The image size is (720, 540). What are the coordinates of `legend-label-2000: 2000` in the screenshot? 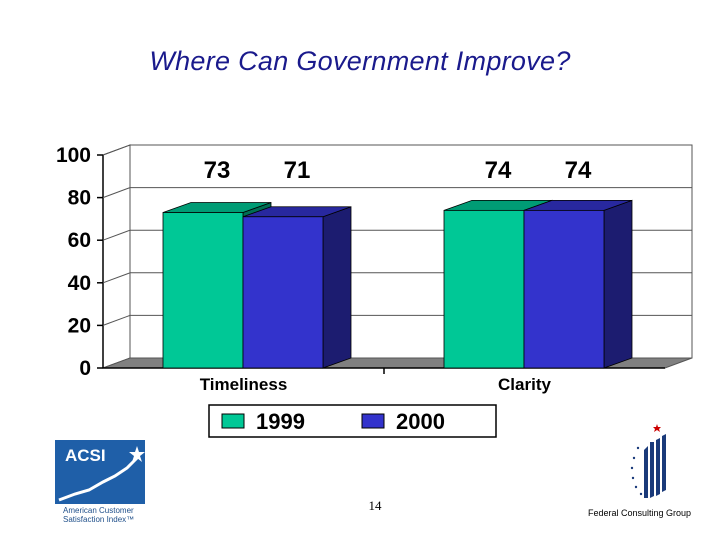 It's located at (420, 421).